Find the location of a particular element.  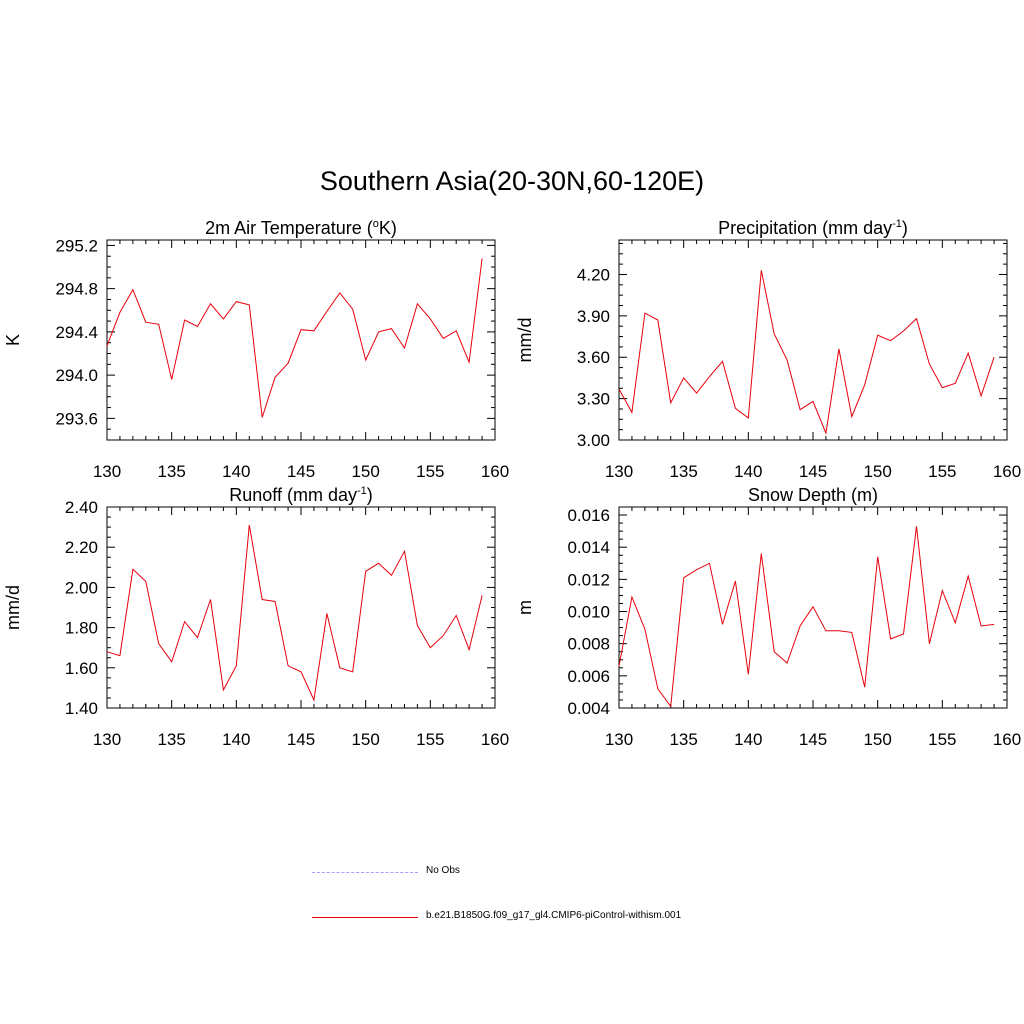

y-tick-label: 2.40 is located at coordinates (81, 507).